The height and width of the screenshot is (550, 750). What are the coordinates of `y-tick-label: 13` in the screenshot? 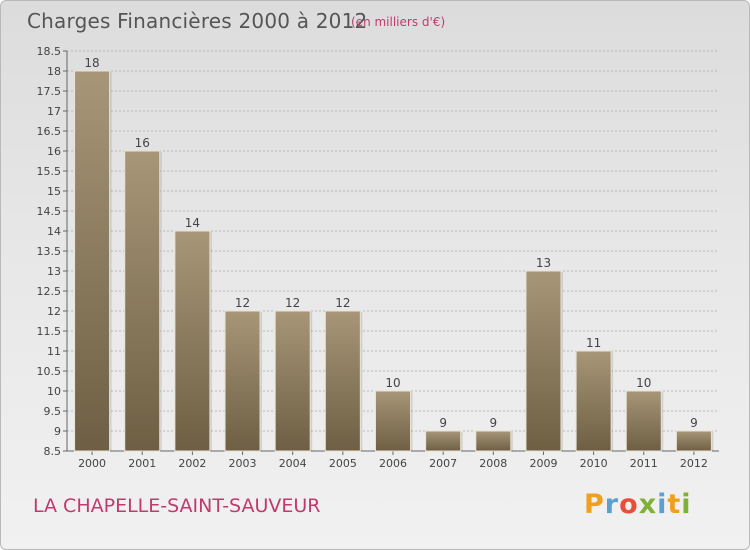 It's located at (54, 271).